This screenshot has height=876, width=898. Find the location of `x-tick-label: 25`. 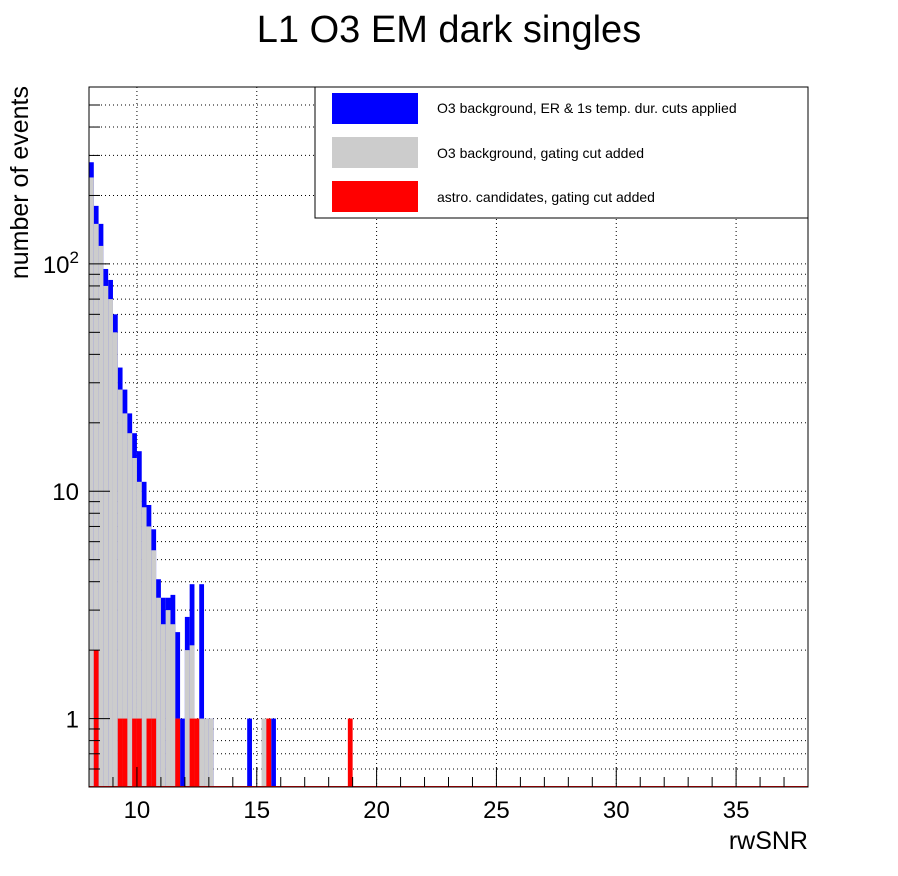

x-tick-label: 25 is located at coordinates (496, 810).